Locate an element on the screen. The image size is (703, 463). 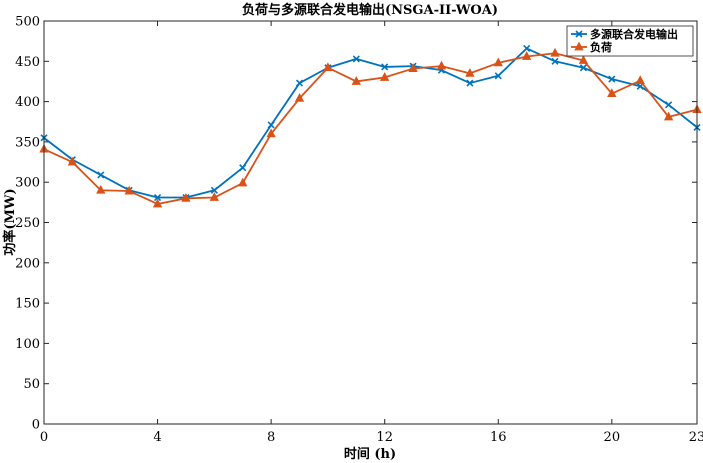
legend-marker-generation is located at coordinates (579, 34).